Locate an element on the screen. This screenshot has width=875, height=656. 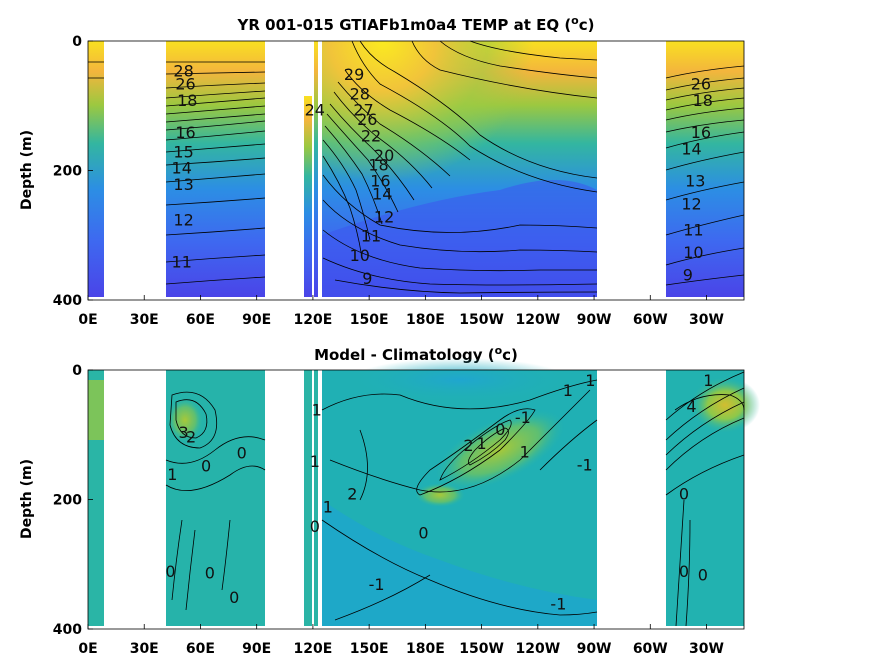
contour-label: 13 is located at coordinates (695, 181).